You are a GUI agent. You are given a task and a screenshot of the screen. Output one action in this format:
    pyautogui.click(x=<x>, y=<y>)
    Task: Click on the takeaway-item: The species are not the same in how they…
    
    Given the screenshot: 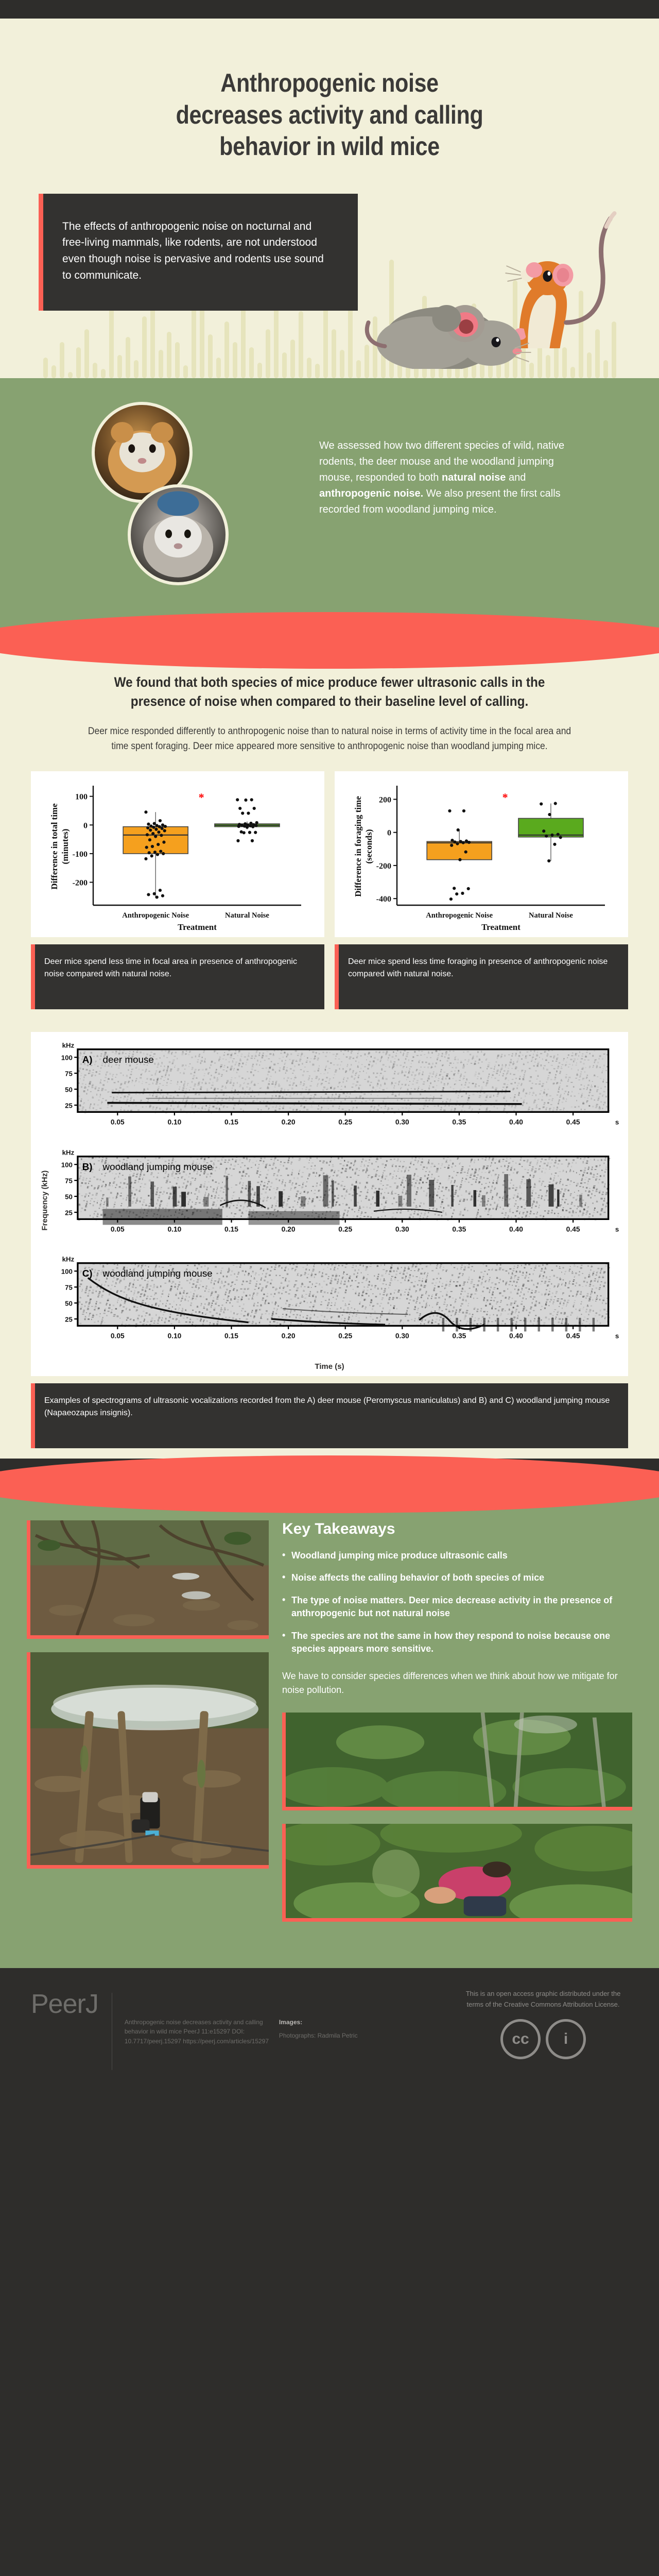 What is the action you would take?
    pyautogui.click(x=457, y=1642)
    